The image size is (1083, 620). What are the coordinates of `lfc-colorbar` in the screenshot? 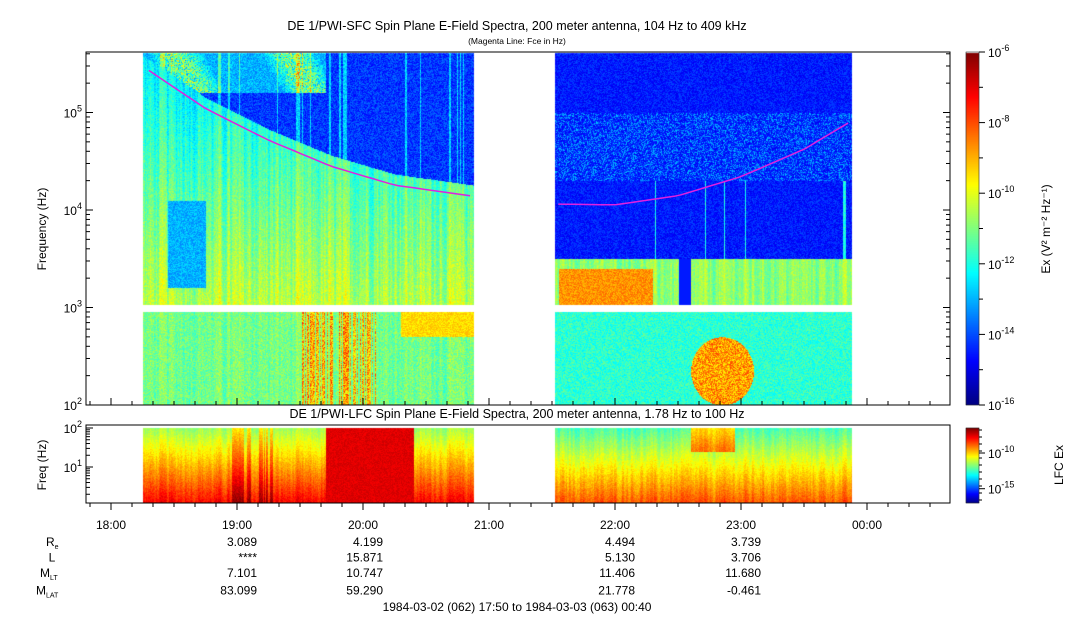 It's located at (972, 465).